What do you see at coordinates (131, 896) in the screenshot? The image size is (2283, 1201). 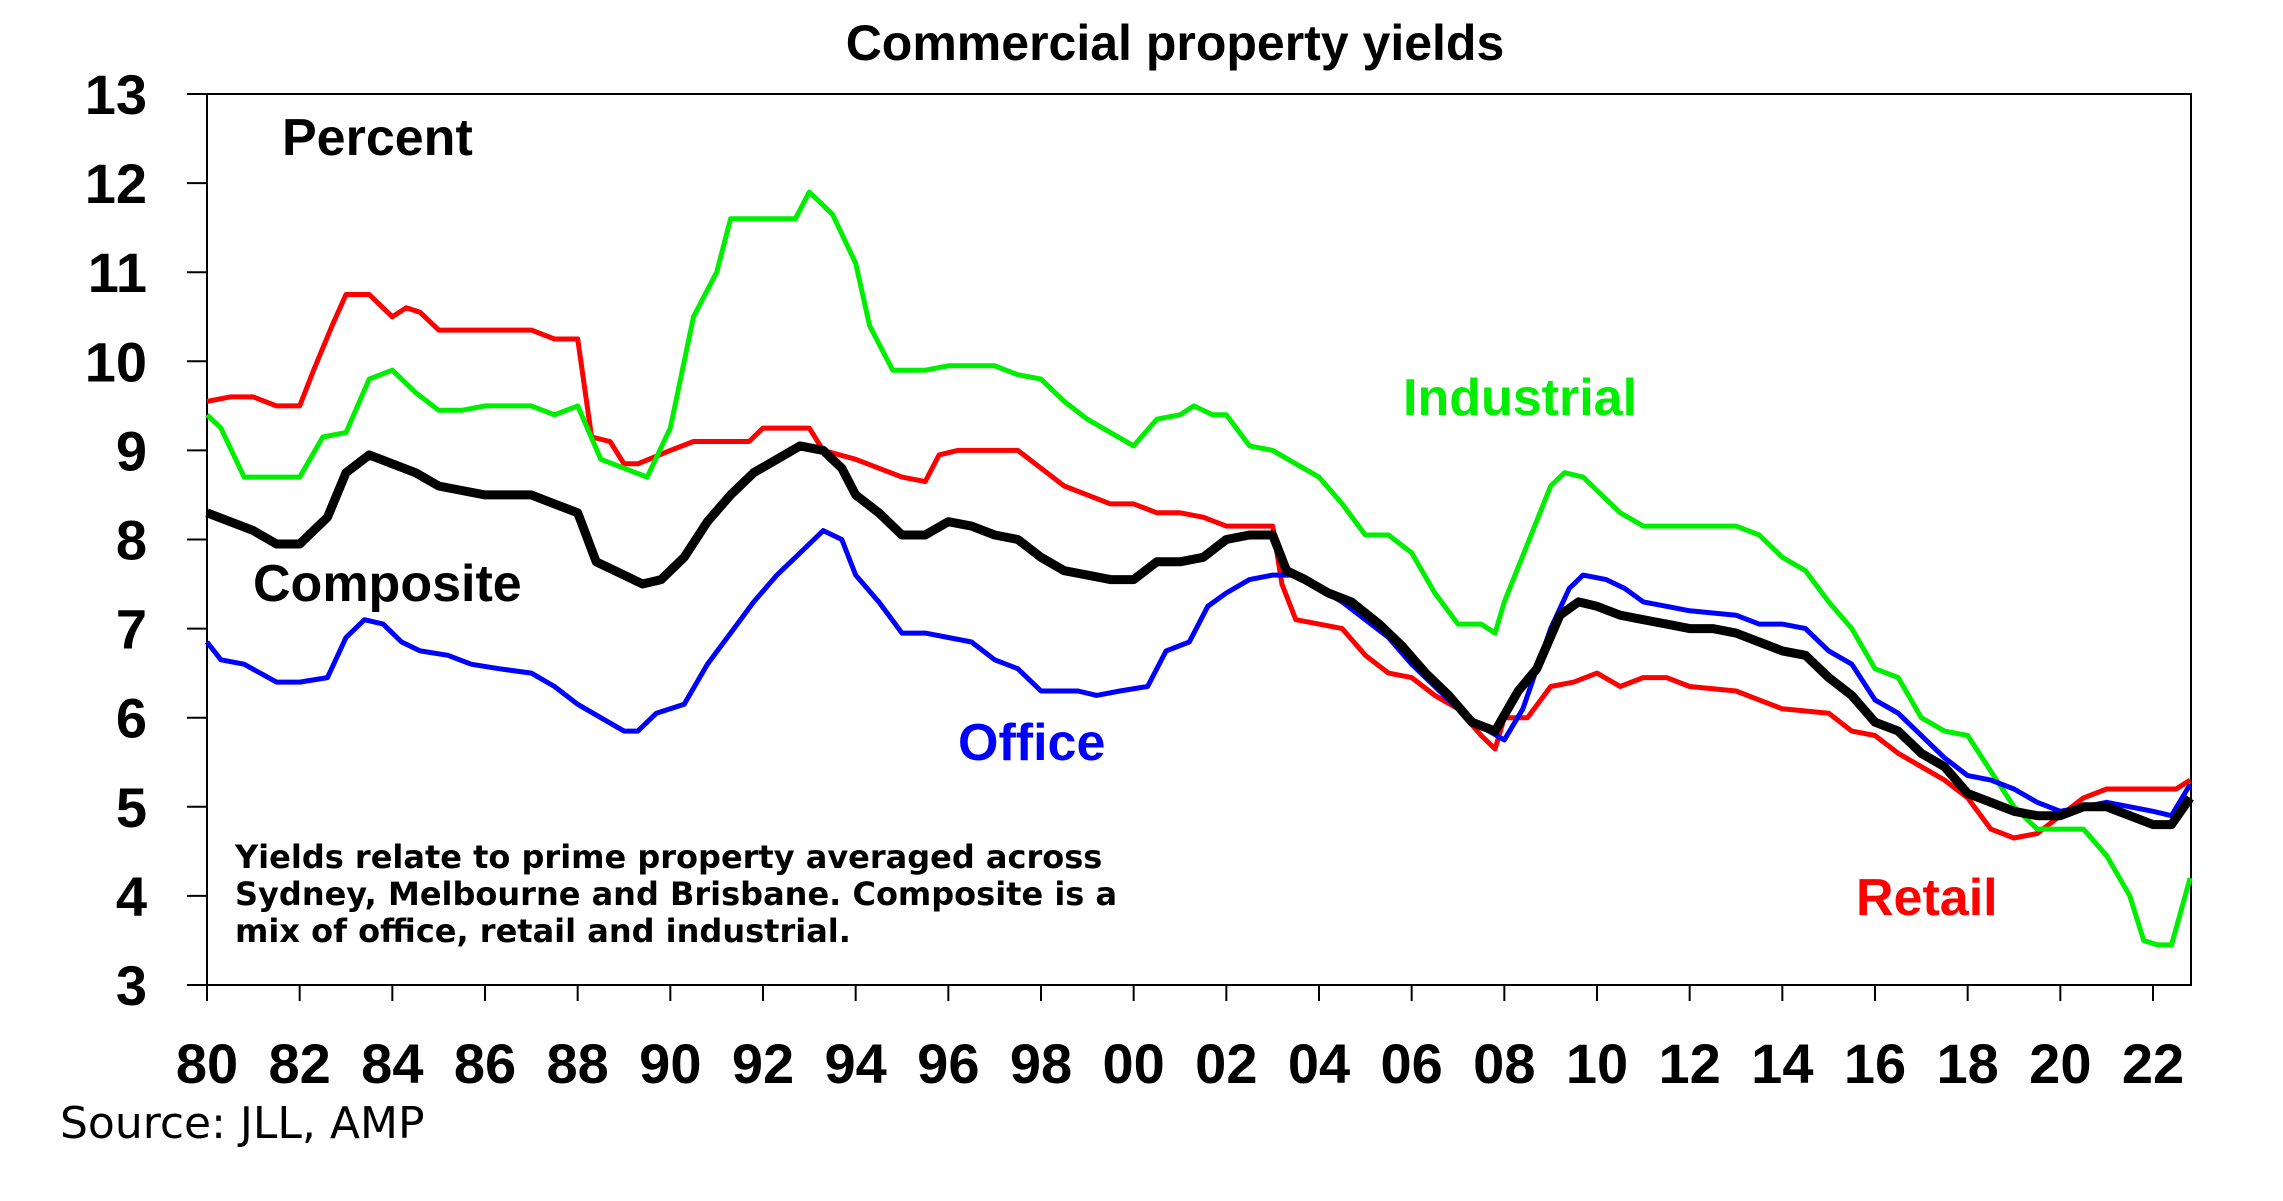 I see `y-tick-label: 4` at bounding box center [131, 896].